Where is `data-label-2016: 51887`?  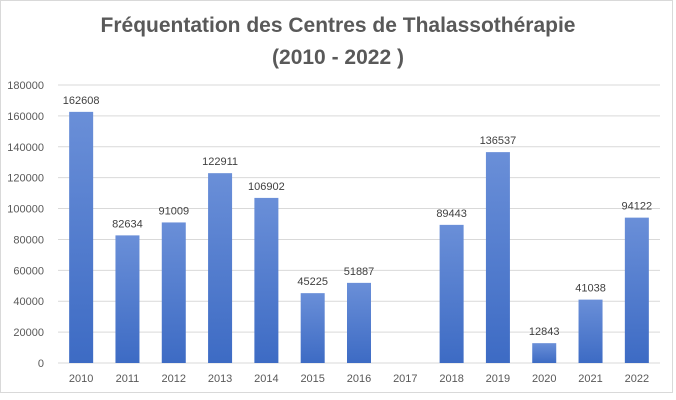
data-label-2016: 51887 is located at coordinates (359, 272).